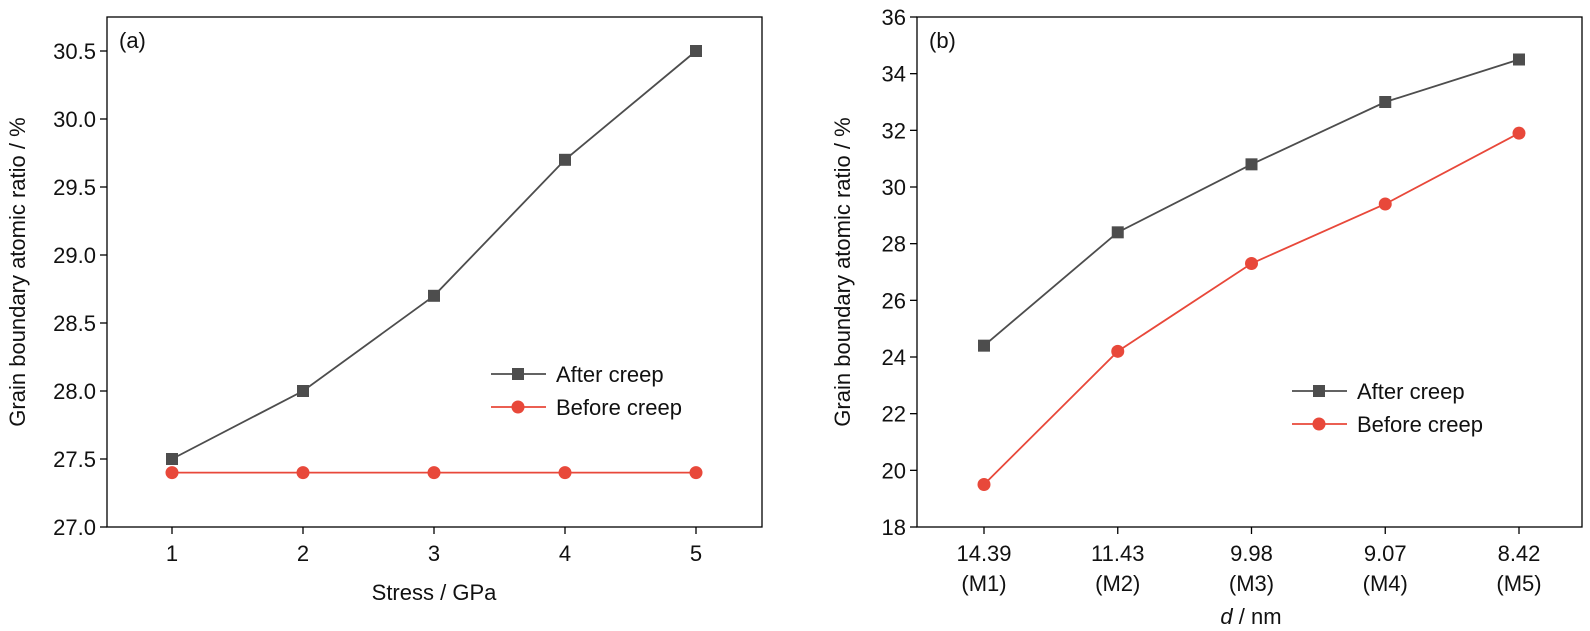 The width and height of the screenshot is (1590, 631). Describe the element at coordinates (942, 40) in the screenshot. I see `panel-b-label: (b)` at that location.